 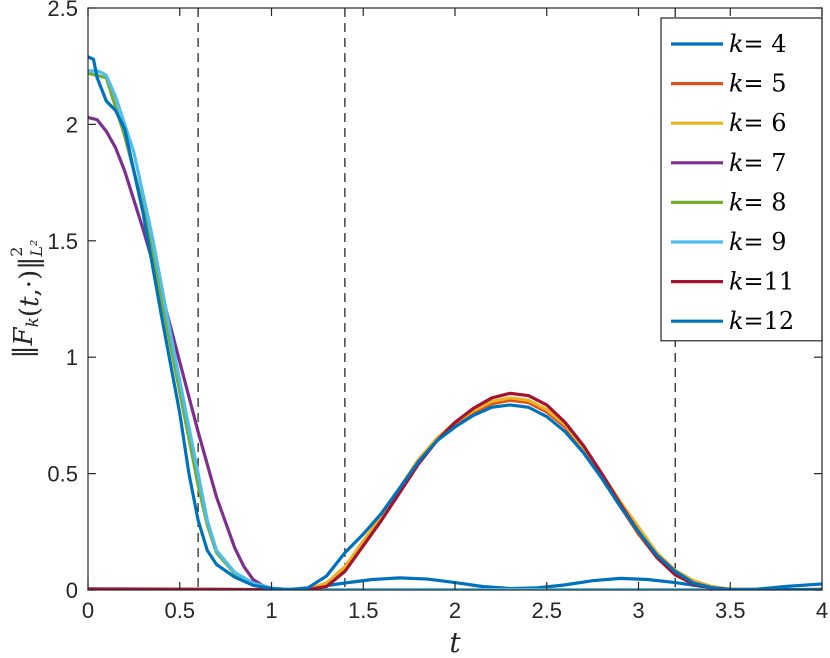 I want to click on legend-label-3: k= 7, so click(x=758, y=163).